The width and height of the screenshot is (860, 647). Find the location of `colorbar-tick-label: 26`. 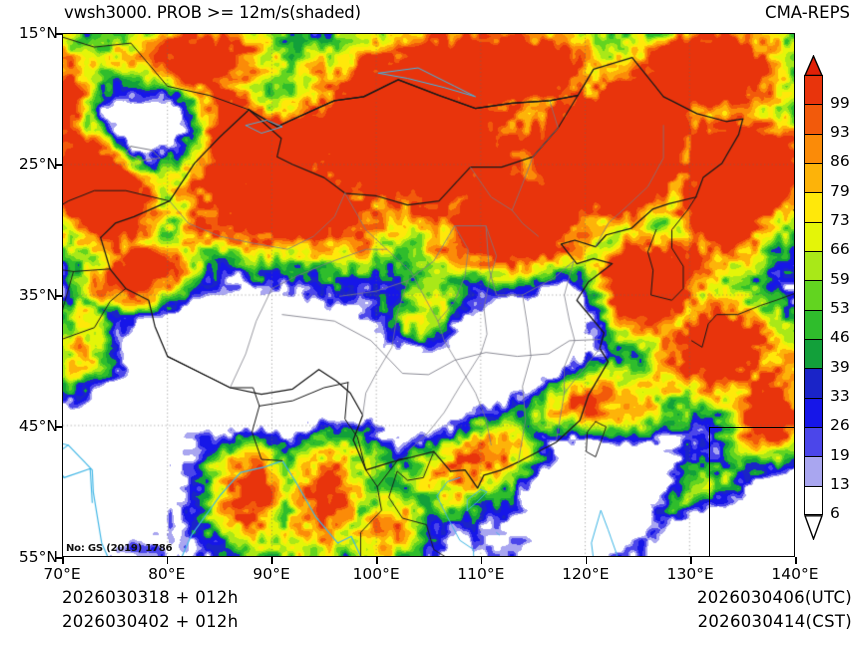

colorbar-tick-label: 26 is located at coordinates (840, 425).